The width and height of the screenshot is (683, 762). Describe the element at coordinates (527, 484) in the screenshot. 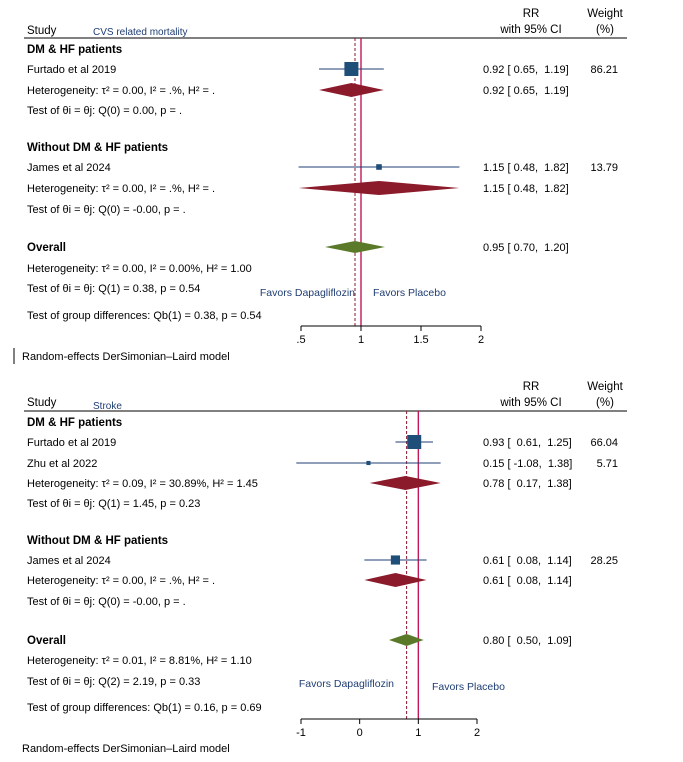

I see `subgroup-rr-ci-value: 0.78 [ 0.17, 1.38]` at that location.